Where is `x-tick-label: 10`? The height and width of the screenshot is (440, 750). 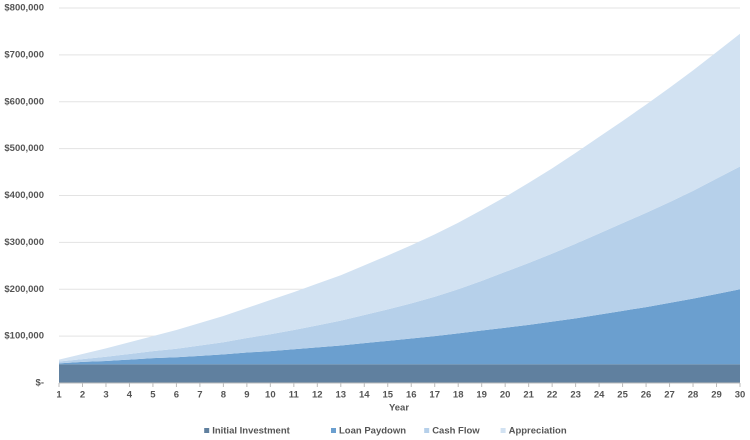
x-tick-label: 10 is located at coordinates (270, 395).